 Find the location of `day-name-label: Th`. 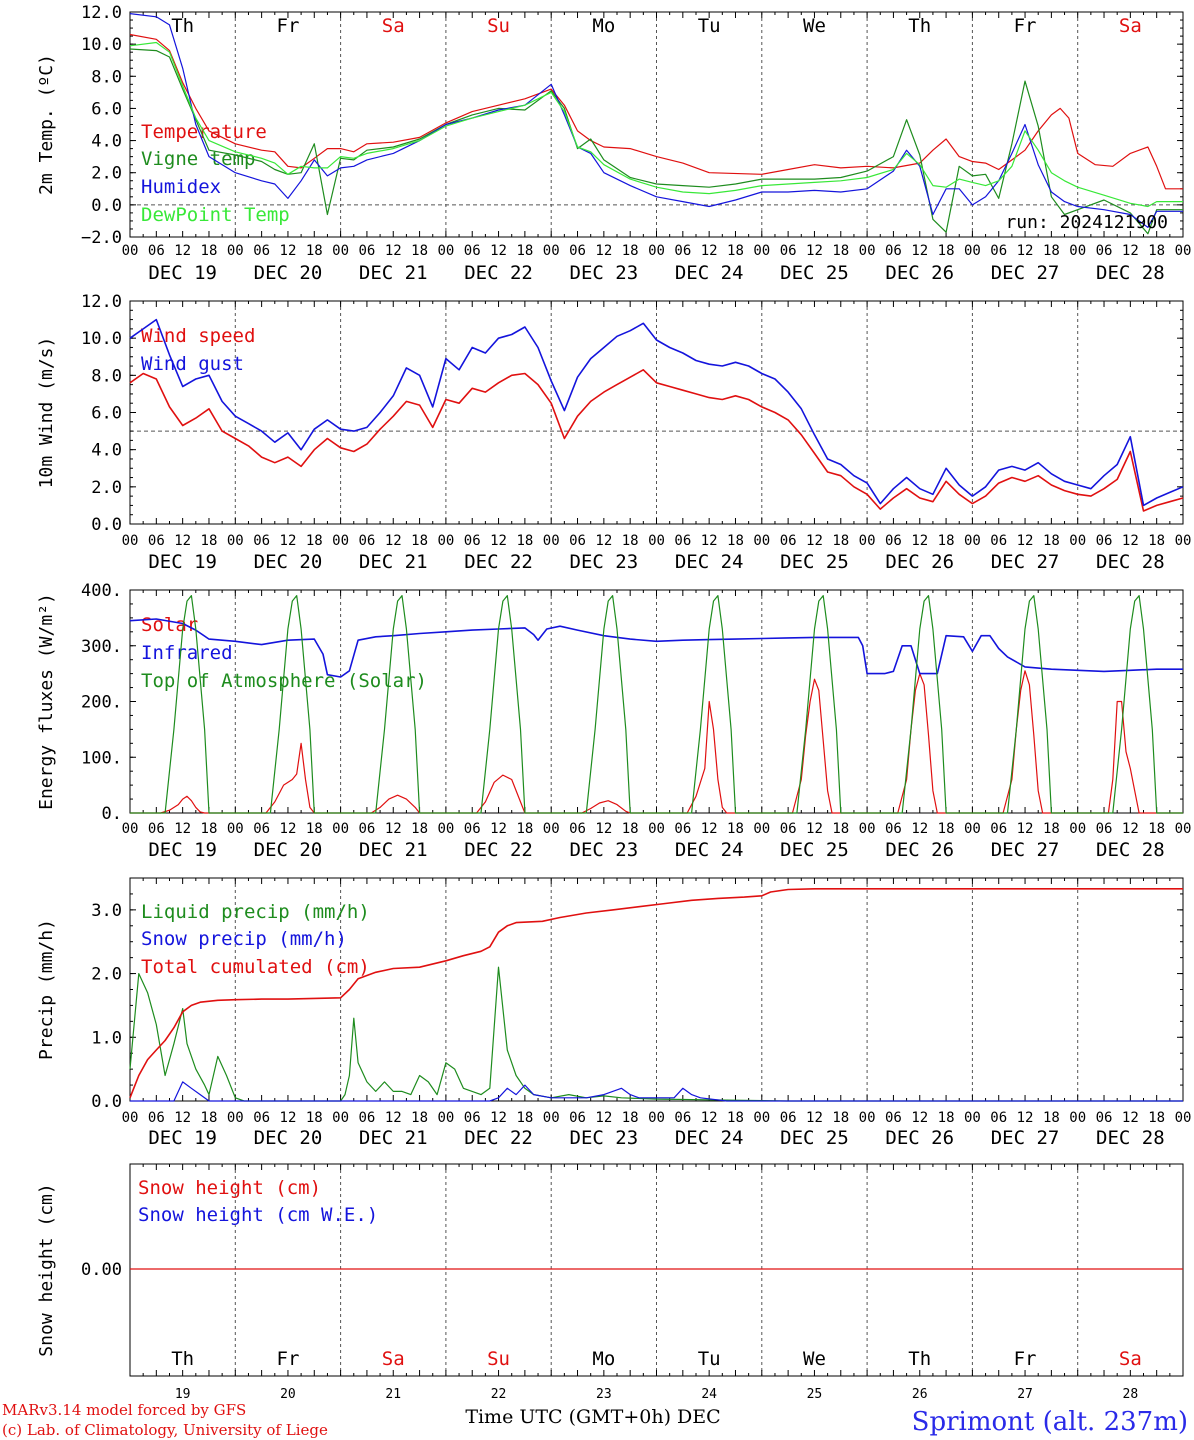

day-name-label: Th is located at coordinates (182, 1359).